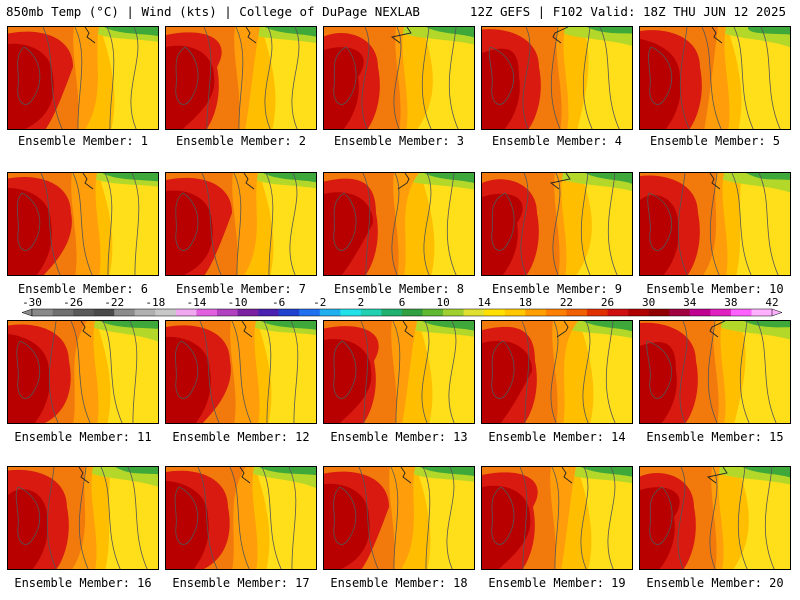 The height and width of the screenshot is (600, 800). Describe the element at coordinates (485, 302) in the screenshot. I see `colorbar-tick-label: 14` at that location.